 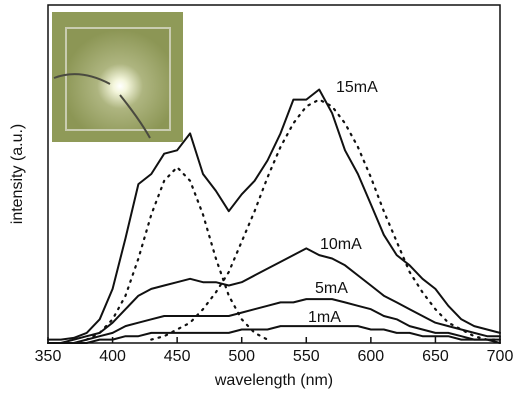 I want to click on photo-wires, so click(x=102, y=106).